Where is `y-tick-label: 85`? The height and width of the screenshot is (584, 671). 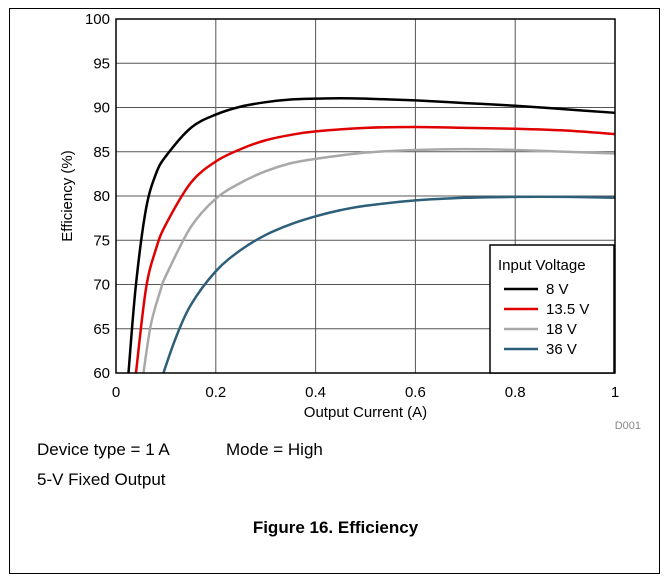
y-tick-label: 85 is located at coordinates (101, 152).